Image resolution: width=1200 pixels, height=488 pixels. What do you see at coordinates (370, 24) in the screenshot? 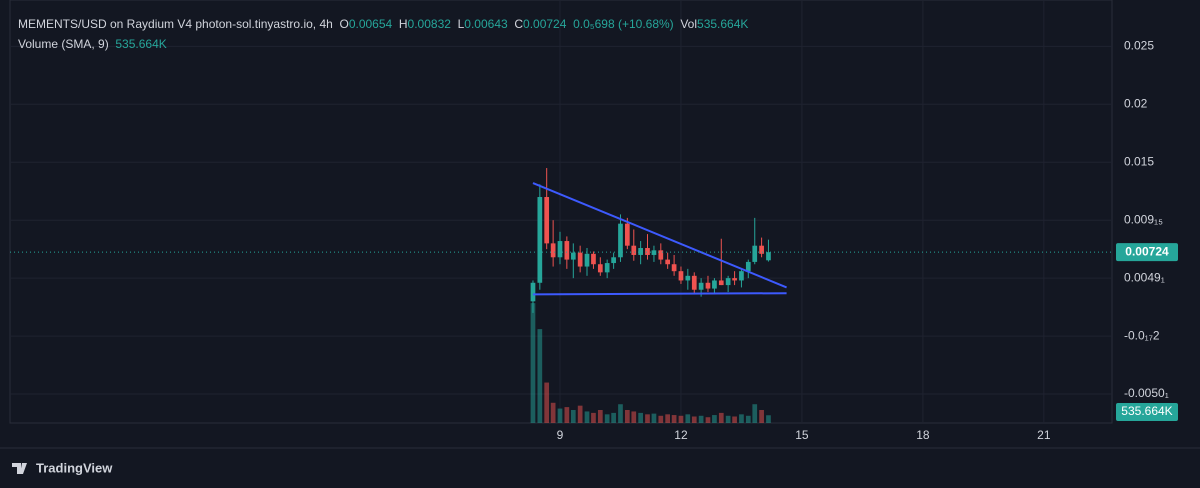
I see `open-value: 0.00654` at bounding box center [370, 24].